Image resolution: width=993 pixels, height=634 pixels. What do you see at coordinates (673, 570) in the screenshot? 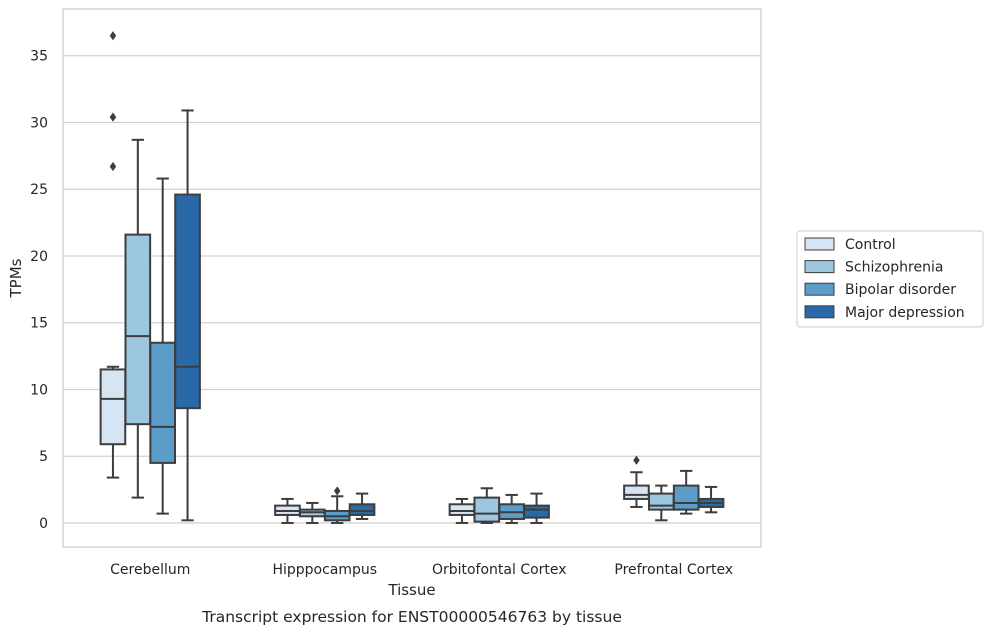
I see `x-tick-label: Prefrontal Cortex` at bounding box center [673, 570].